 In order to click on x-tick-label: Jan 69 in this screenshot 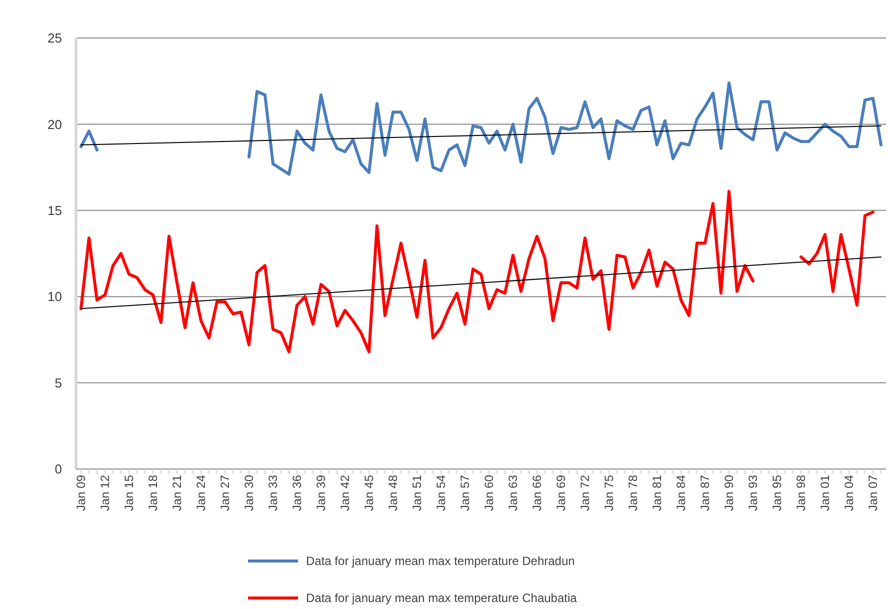, I will do `click(561, 493)`.